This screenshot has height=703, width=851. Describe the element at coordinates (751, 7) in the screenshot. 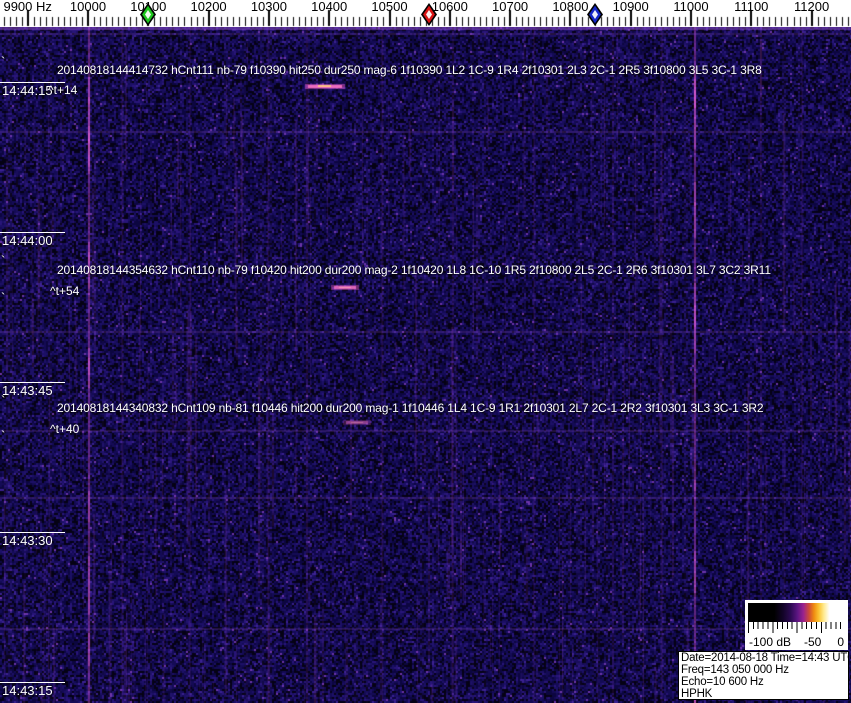

I see `ruler-frequency-label: 11100` at that location.